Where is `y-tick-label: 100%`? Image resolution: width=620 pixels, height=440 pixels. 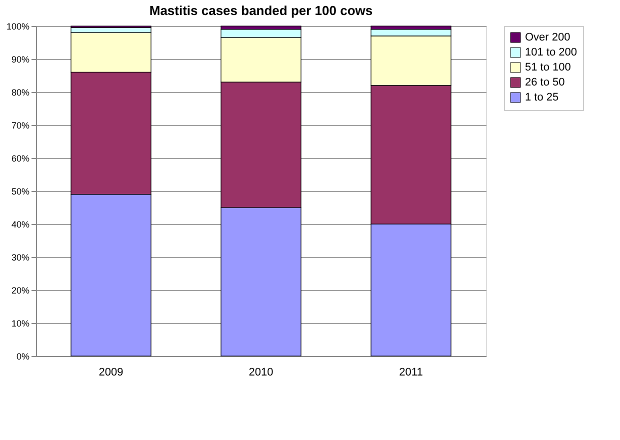 y-tick-label: 100% is located at coordinates (18, 27).